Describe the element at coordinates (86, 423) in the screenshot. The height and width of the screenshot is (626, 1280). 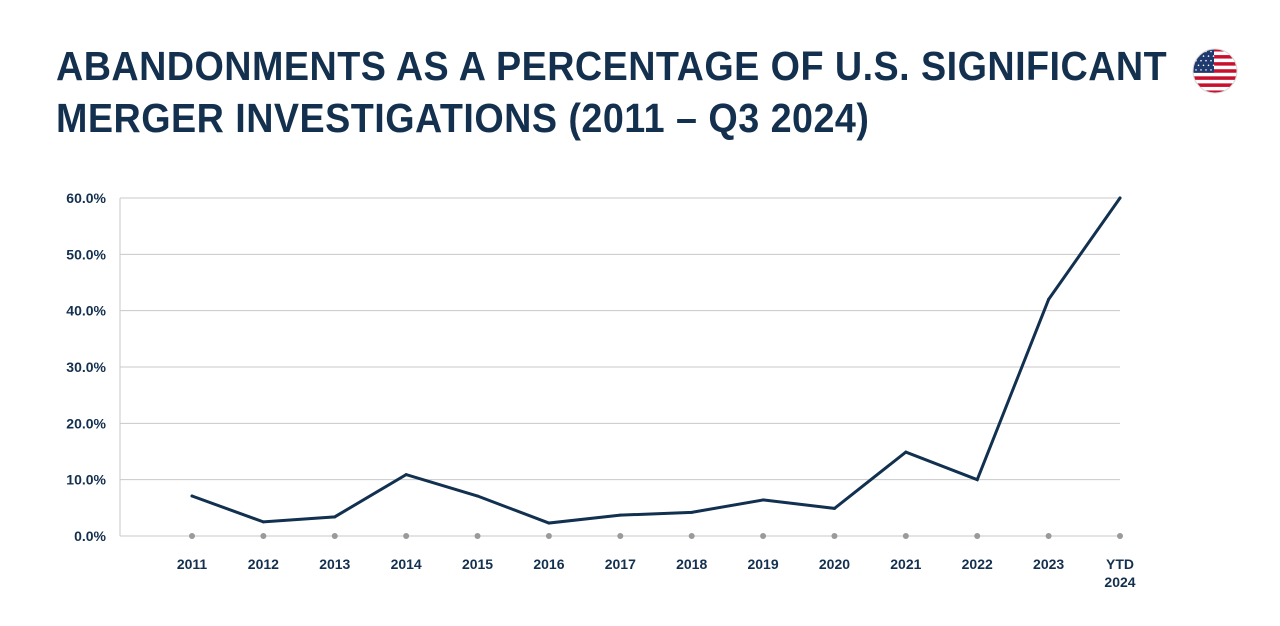
I see `y-tick-label: 20.0%` at that location.